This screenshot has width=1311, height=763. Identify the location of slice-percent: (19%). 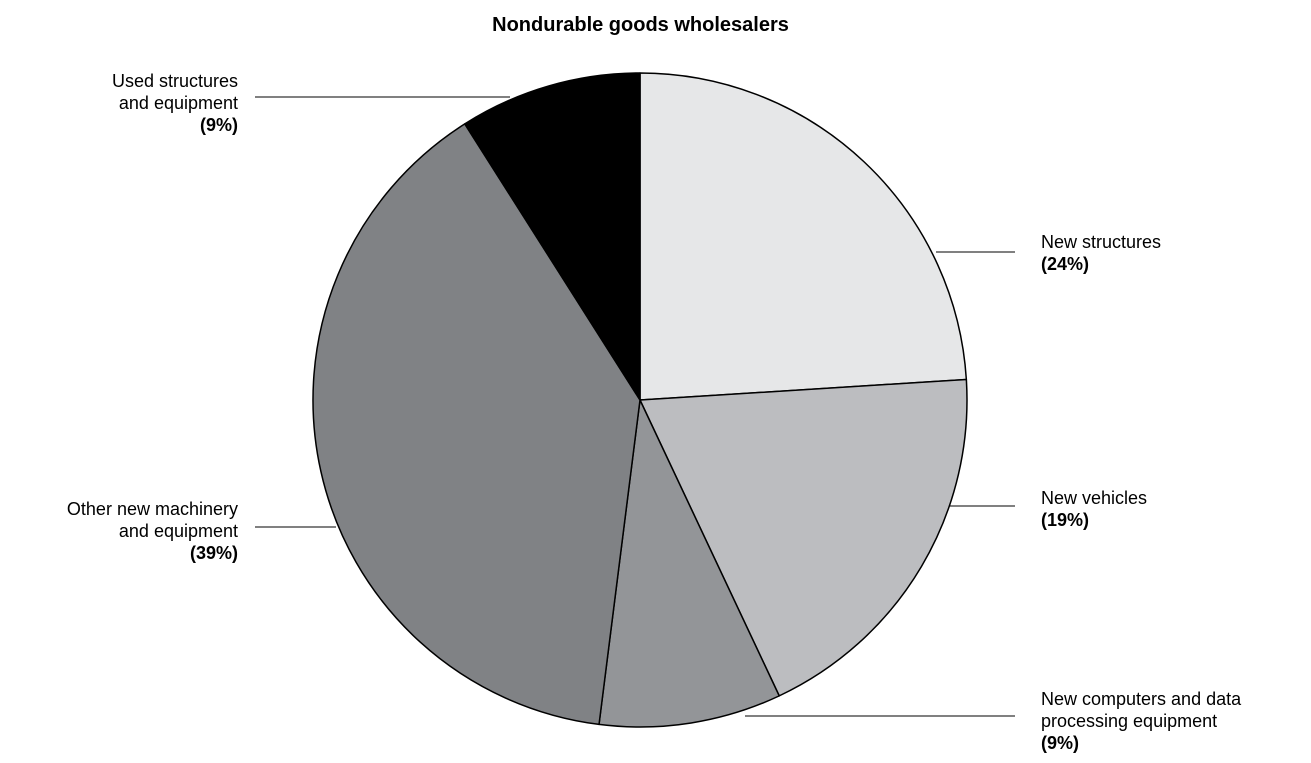
(1065, 520).